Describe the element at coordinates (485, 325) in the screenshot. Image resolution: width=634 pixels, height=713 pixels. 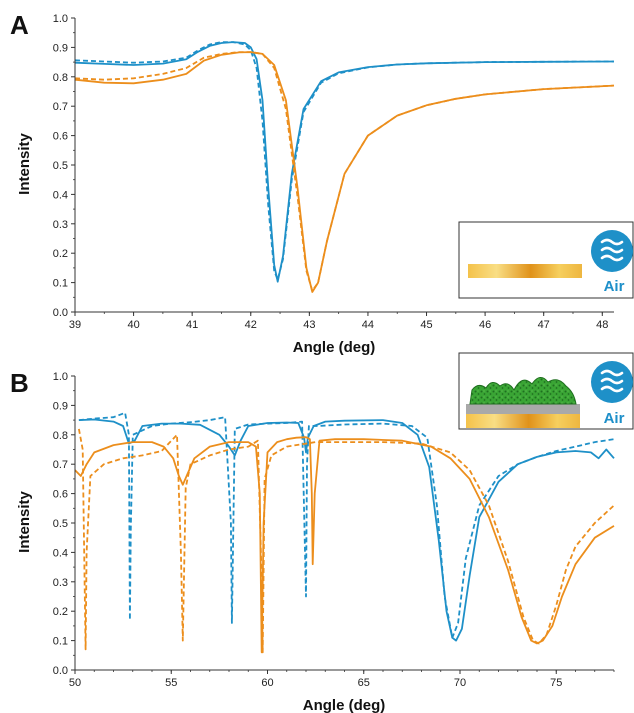
I see `panel-a-x-tick-label: 46` at that location.